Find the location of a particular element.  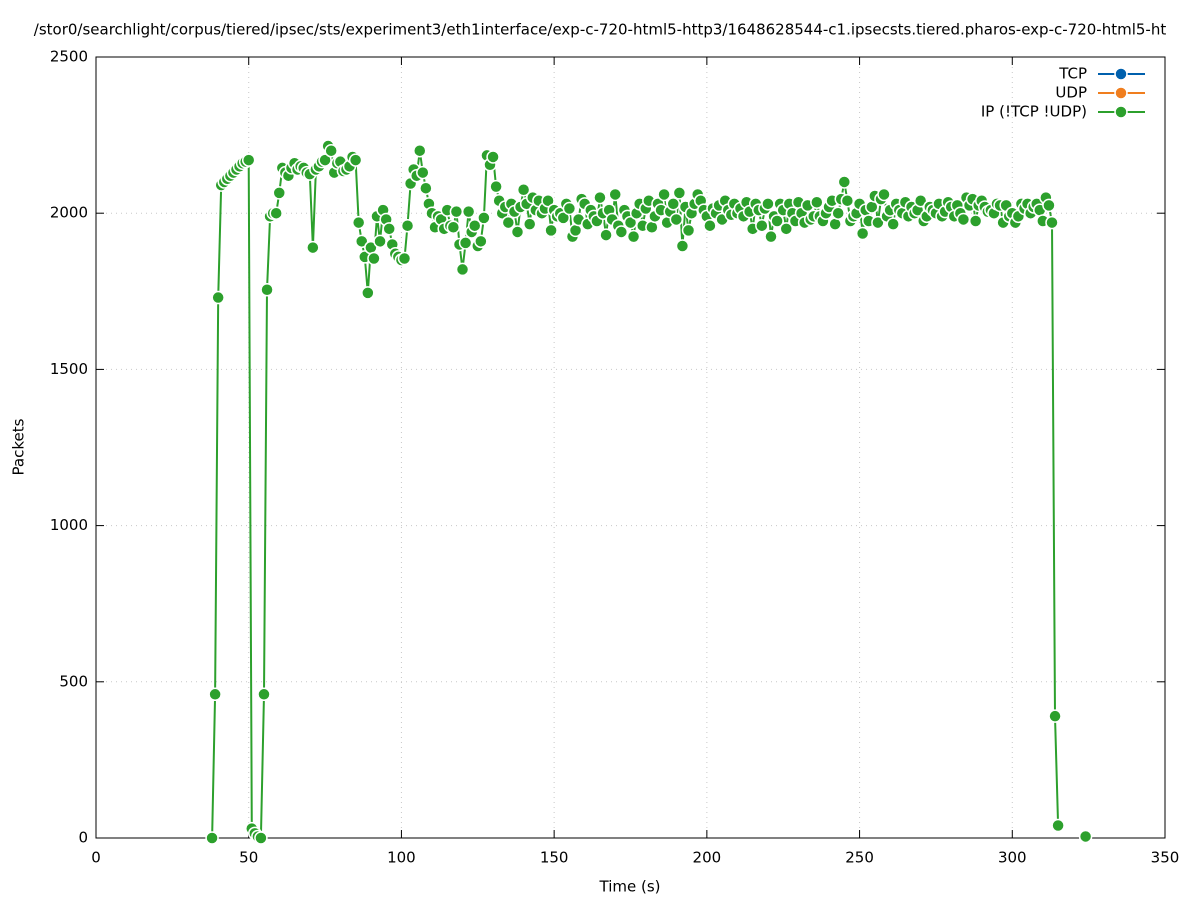

y-tick-label: 2000 is located at coordinates (69, 213).